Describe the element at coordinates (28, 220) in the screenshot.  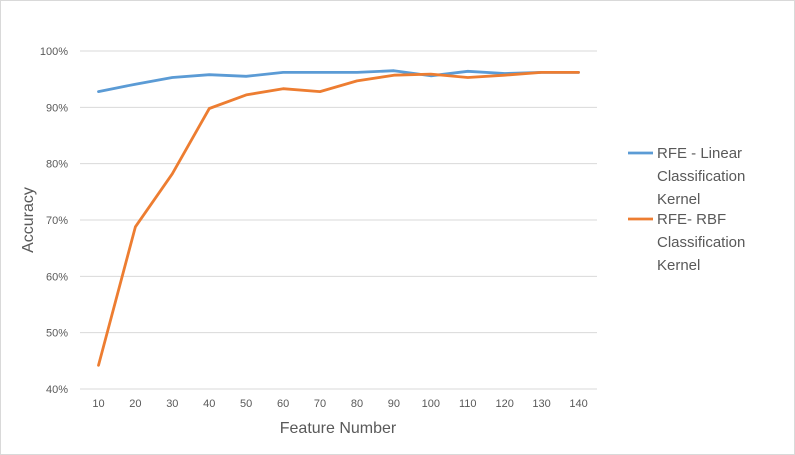
I see `y-axis-title: Accuracy` at that location.